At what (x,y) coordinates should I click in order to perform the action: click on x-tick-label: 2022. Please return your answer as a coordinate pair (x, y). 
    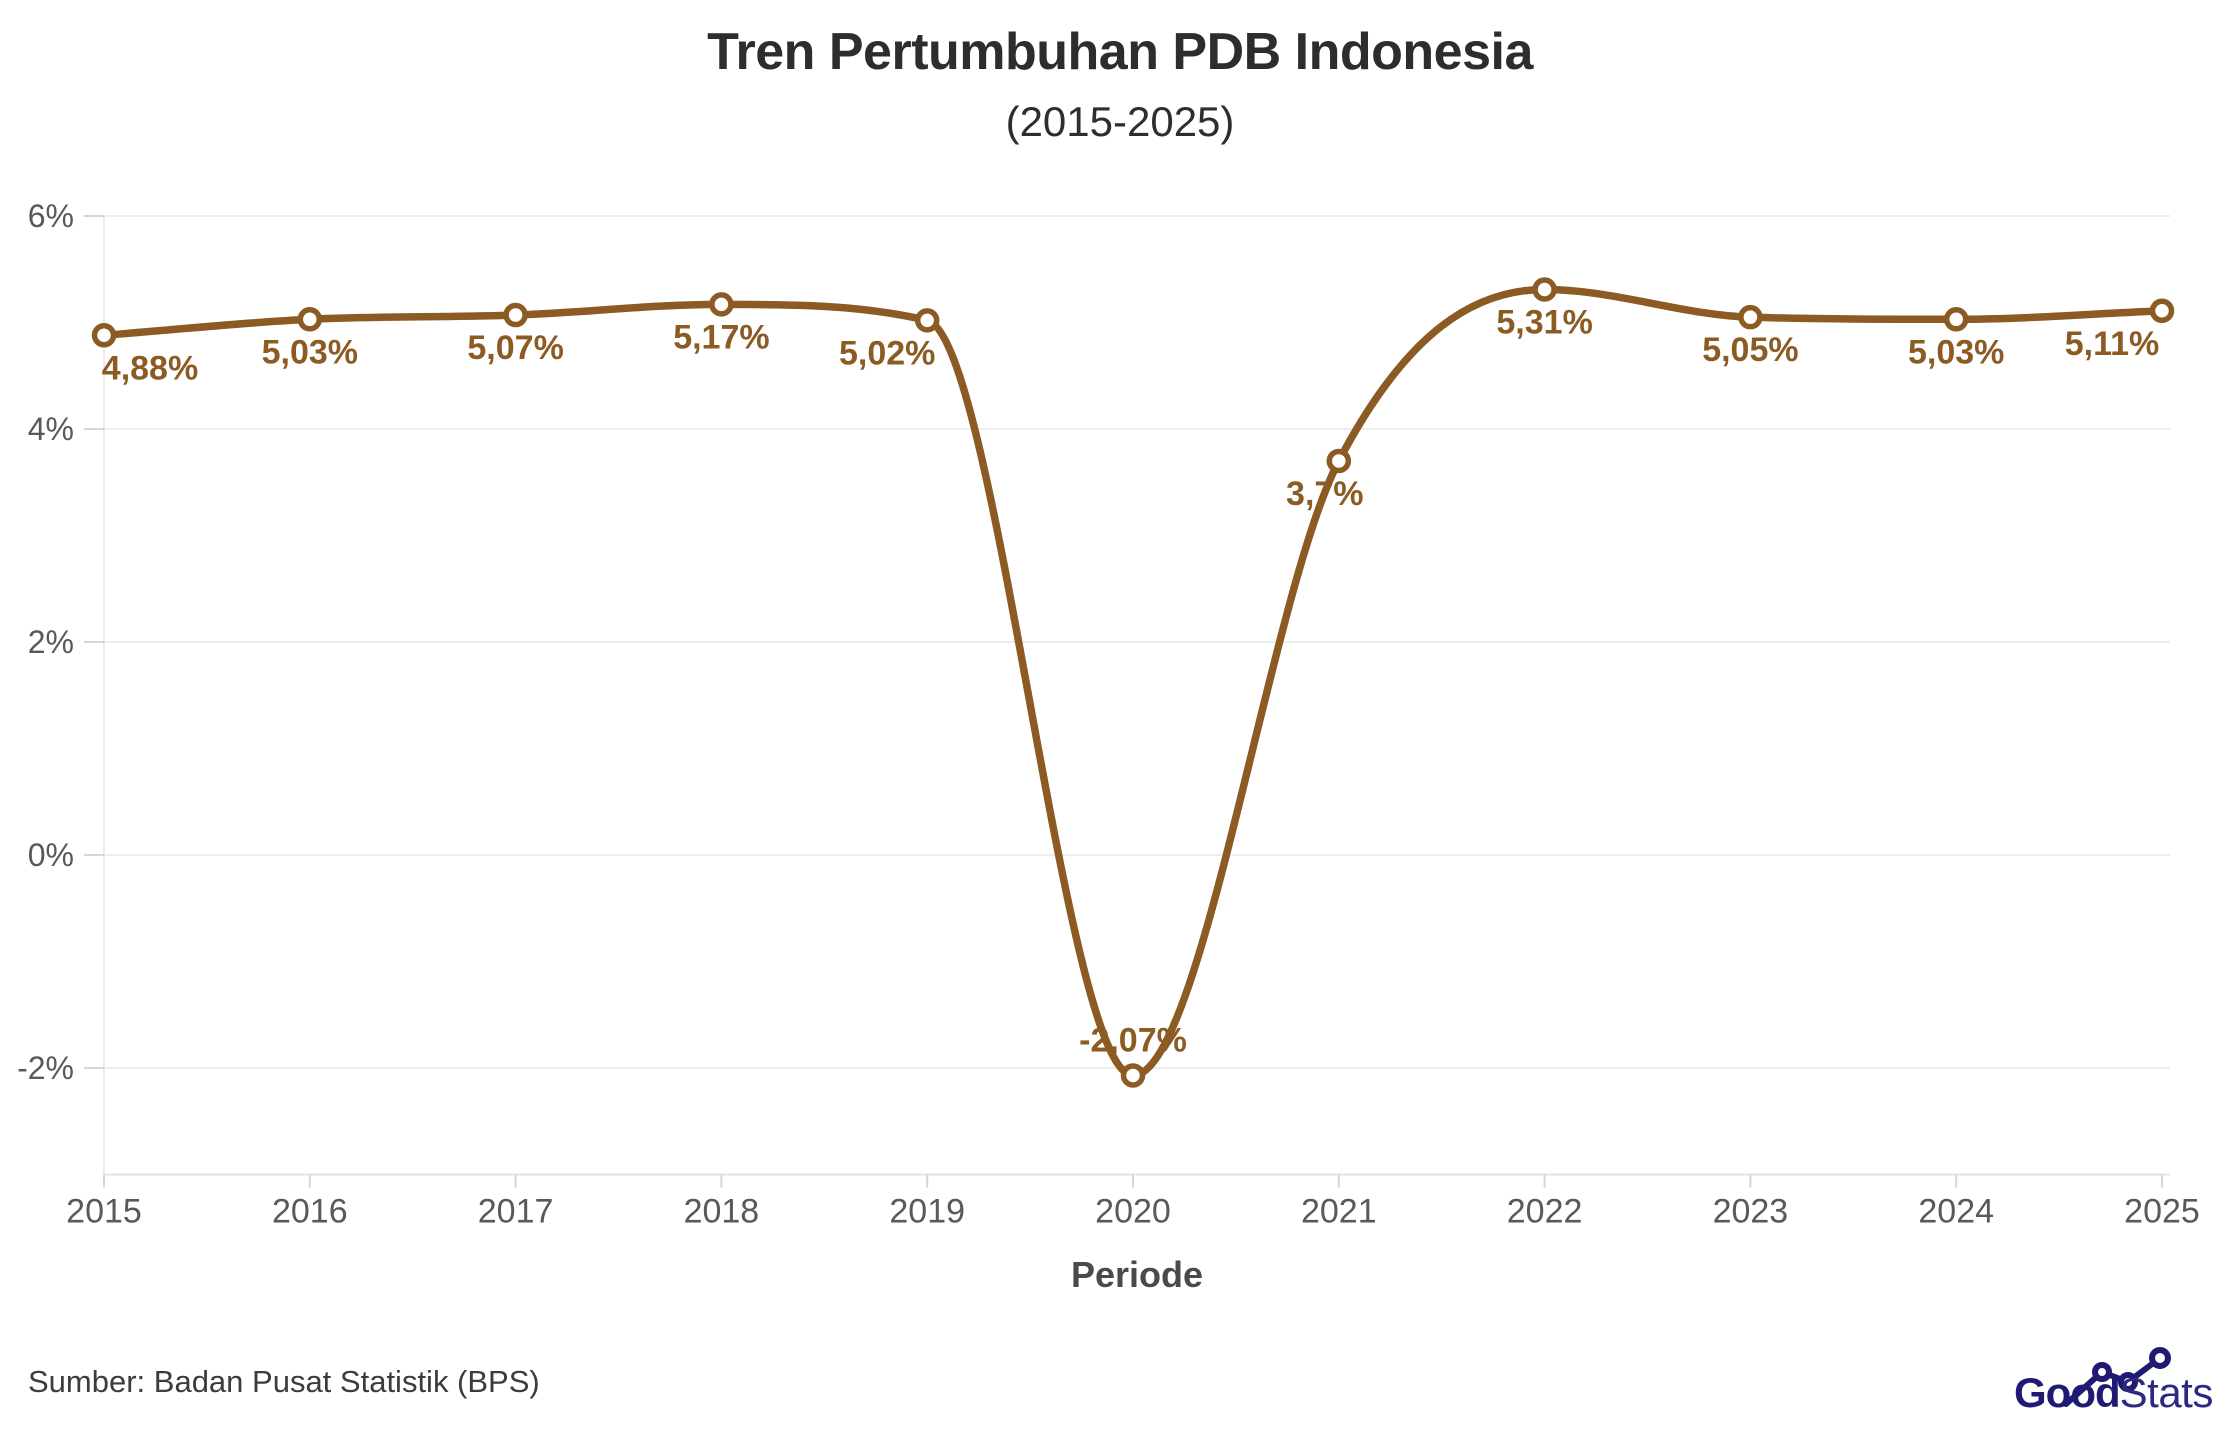
    Looking at the image, I should click on (1545, 1212).